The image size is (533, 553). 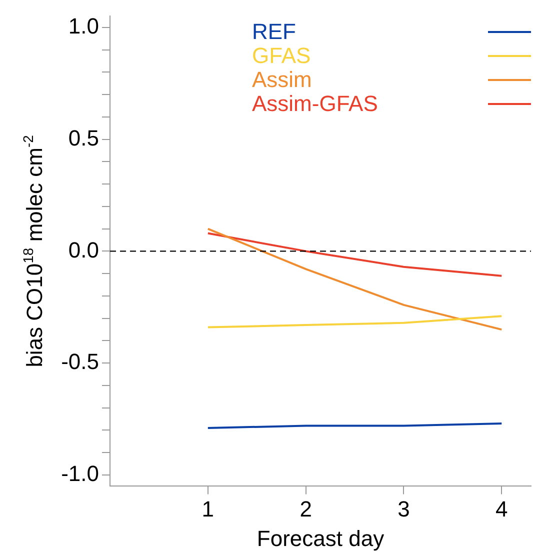 I want to click on y-axis-title: bias CO1018 molec cm-2, so click(x=33, y=251).